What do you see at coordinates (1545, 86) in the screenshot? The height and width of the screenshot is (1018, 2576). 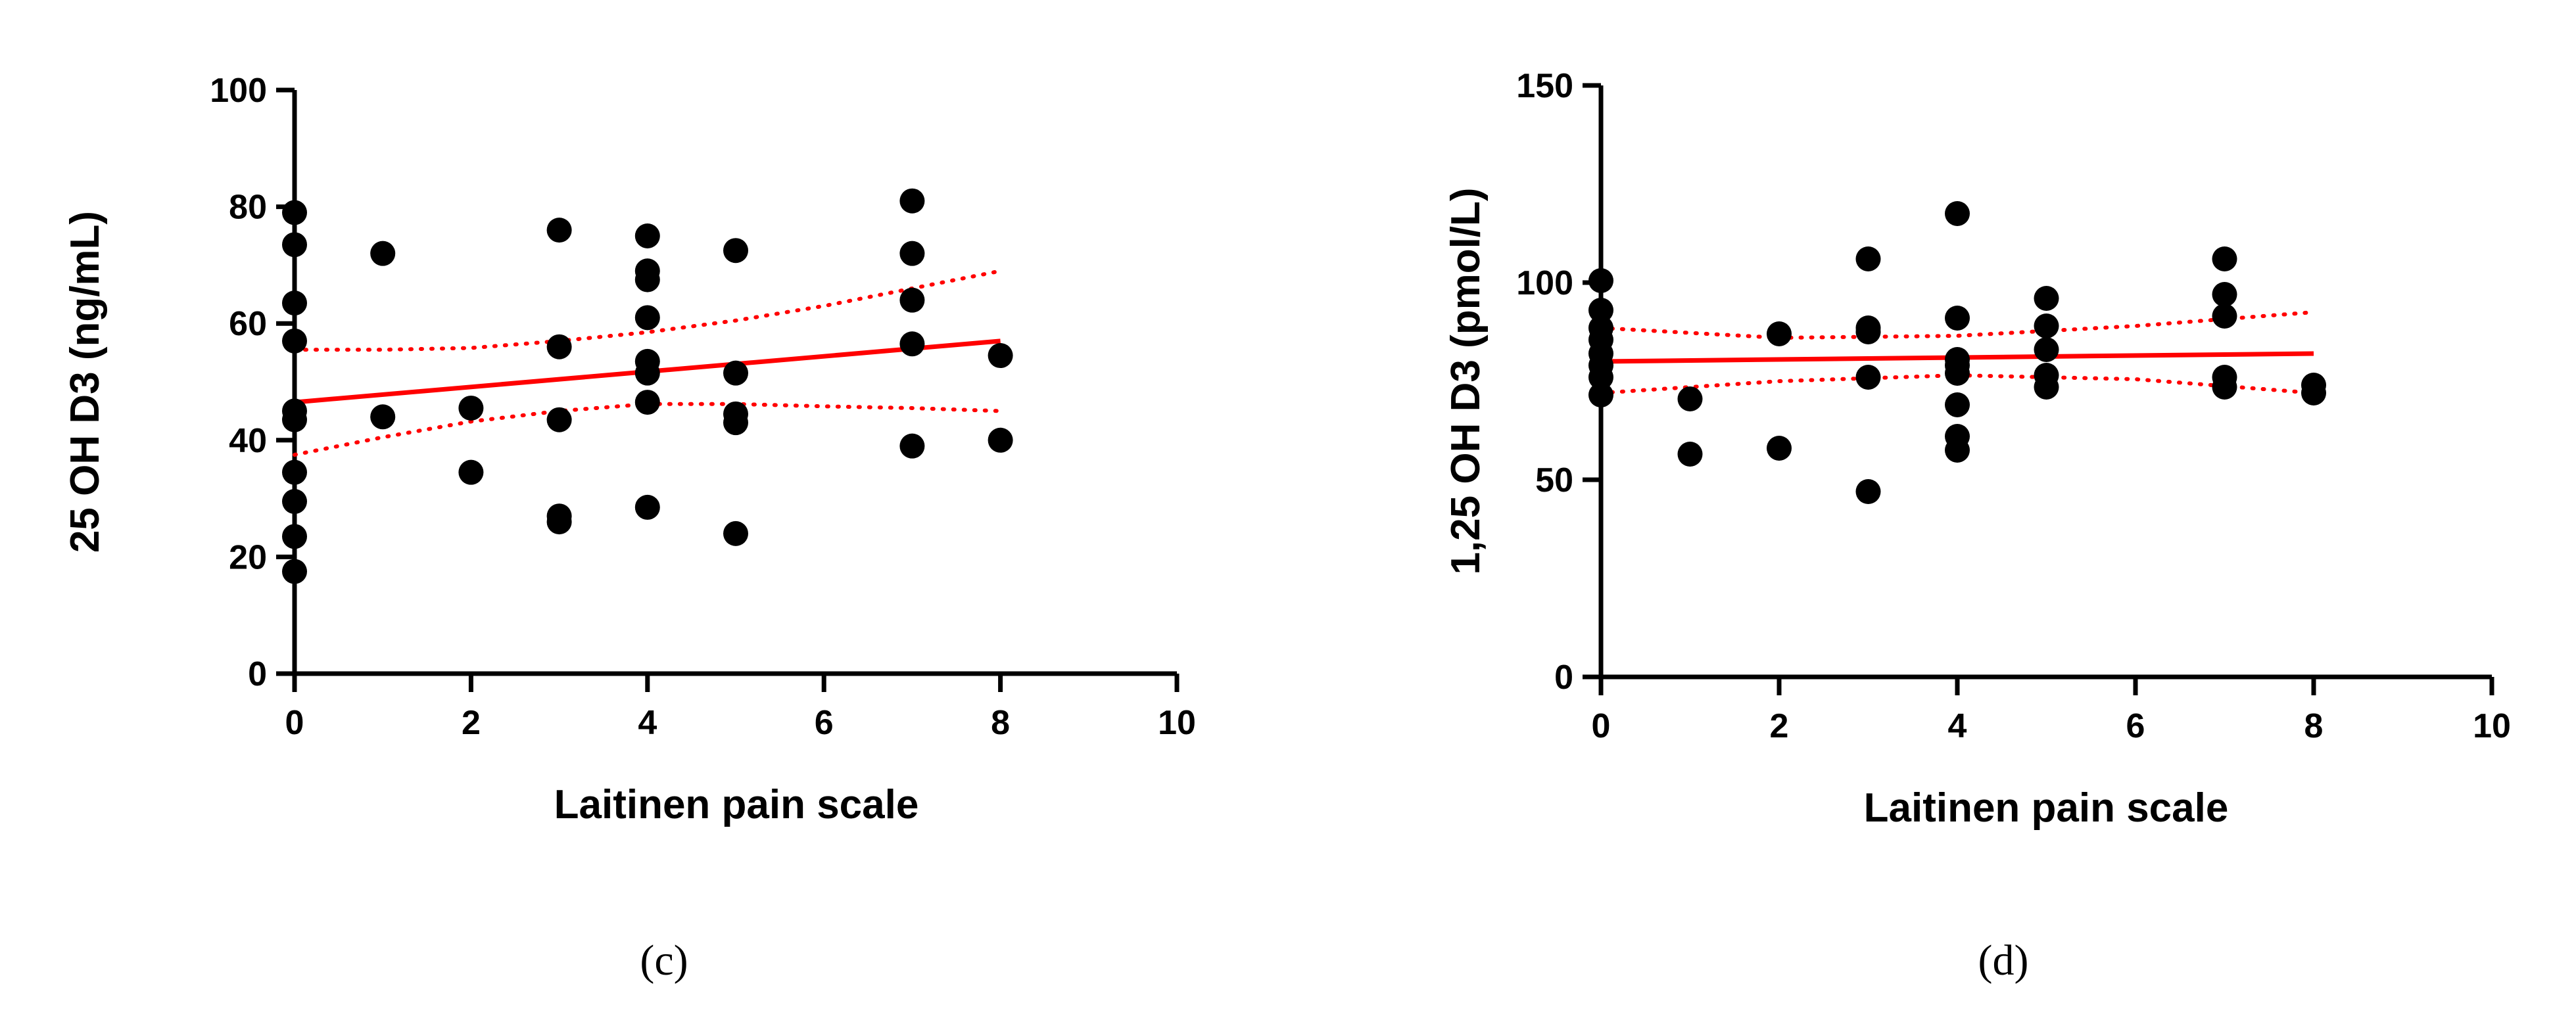 I see `y-tick-label: 150` at bounding box center [1545, 86].